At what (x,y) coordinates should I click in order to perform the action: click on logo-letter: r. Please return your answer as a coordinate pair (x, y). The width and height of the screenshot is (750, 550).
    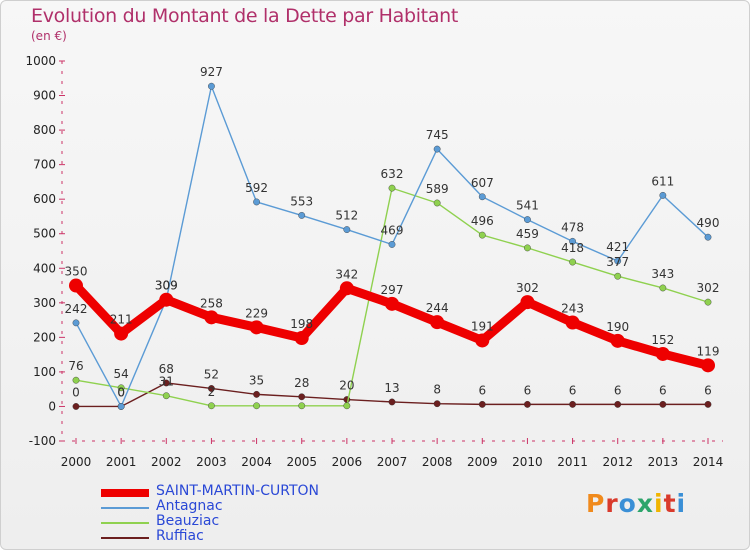
    Looking at the image, I should click on (612, 503).